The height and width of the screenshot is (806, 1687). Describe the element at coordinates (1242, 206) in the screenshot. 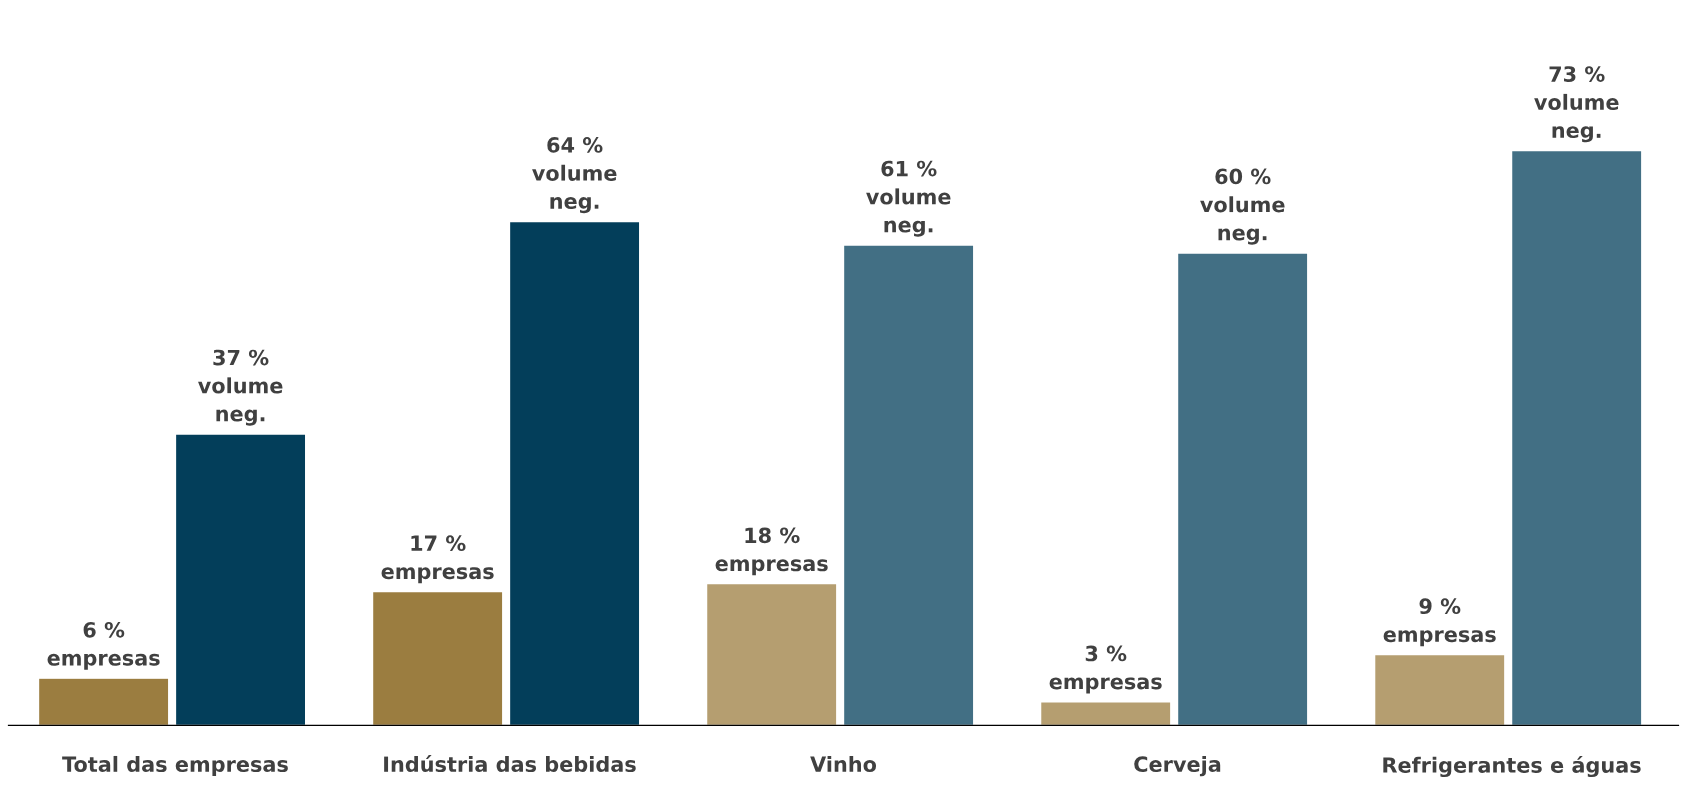

I see `data-label: 60 % volume neg.` at that location.